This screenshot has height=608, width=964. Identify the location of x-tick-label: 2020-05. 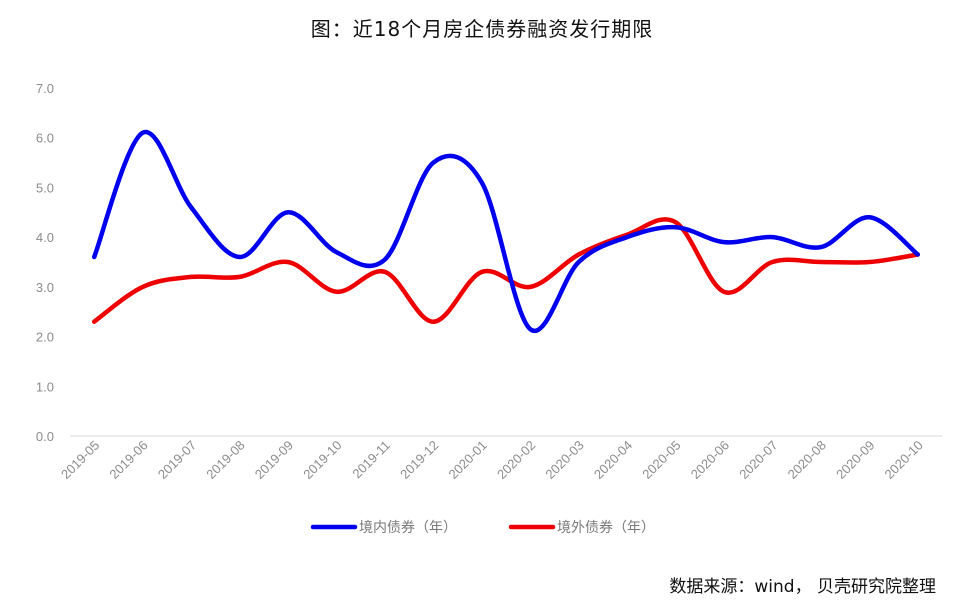
(661, 460).